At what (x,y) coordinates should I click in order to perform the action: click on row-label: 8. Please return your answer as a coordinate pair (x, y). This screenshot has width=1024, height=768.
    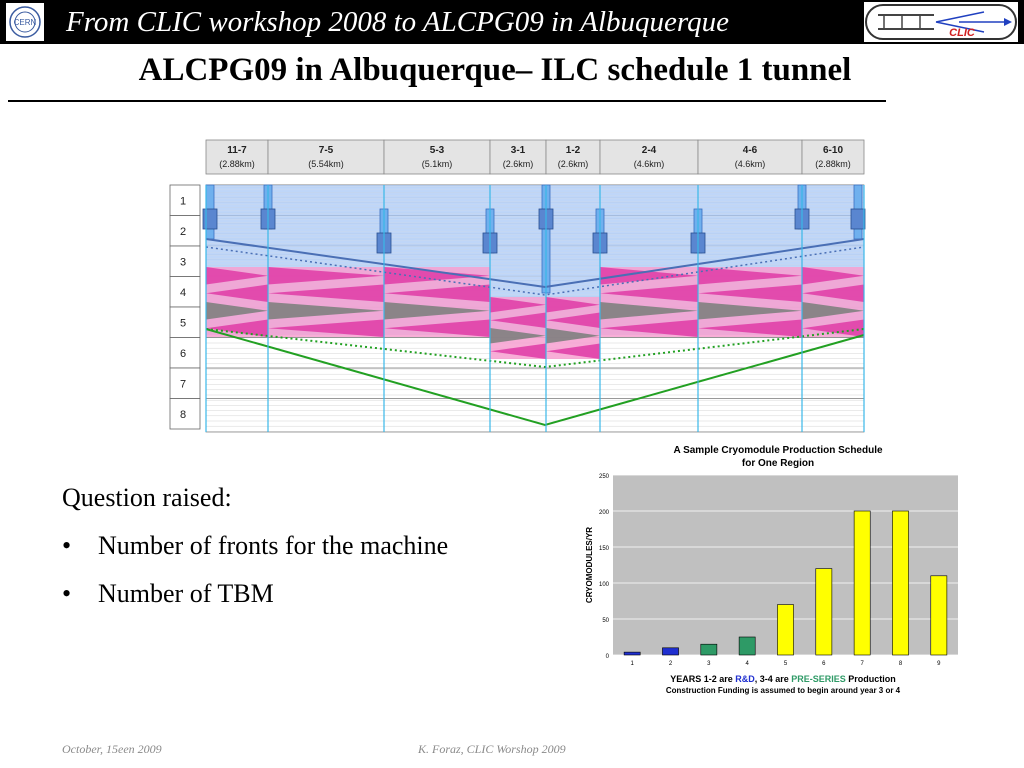
    Looking at the image, I should click on (183, 415).